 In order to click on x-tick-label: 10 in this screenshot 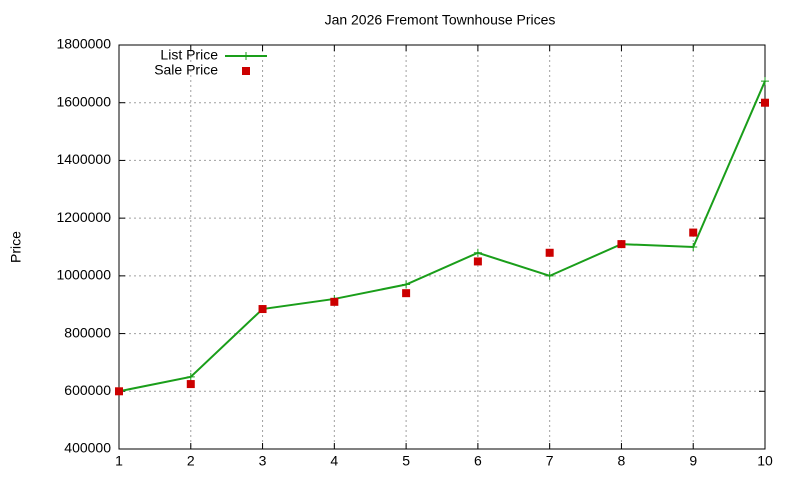, I will do `click(765, 461)`.